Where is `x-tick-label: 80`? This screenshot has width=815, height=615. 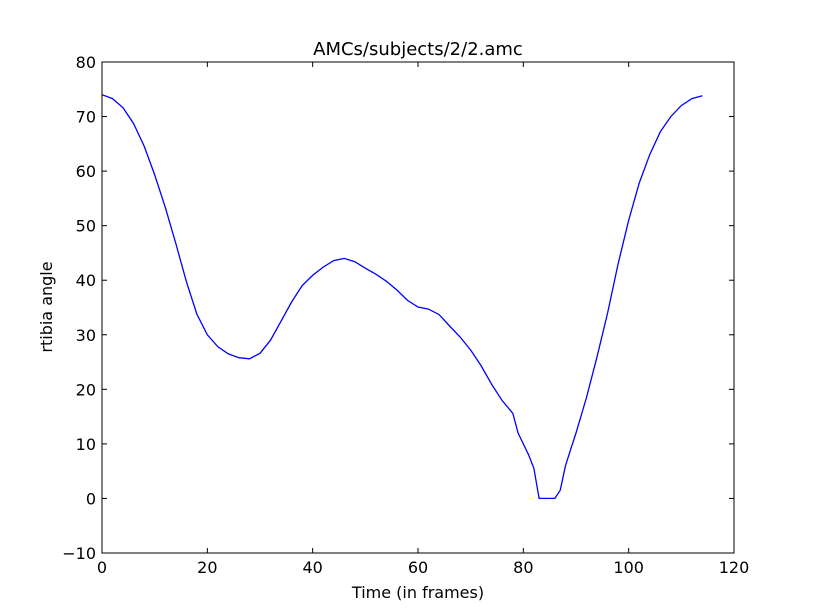
x-tick-label: 80 is located at coordinates (523, 567).